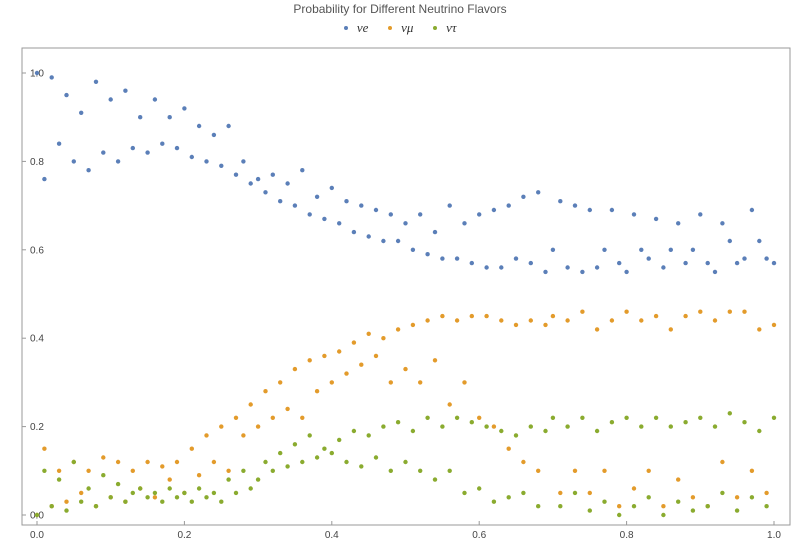  Describe the element at coordinates (37, 427) in the screenshot. I see `y-tick-label: 0.2` at that location.